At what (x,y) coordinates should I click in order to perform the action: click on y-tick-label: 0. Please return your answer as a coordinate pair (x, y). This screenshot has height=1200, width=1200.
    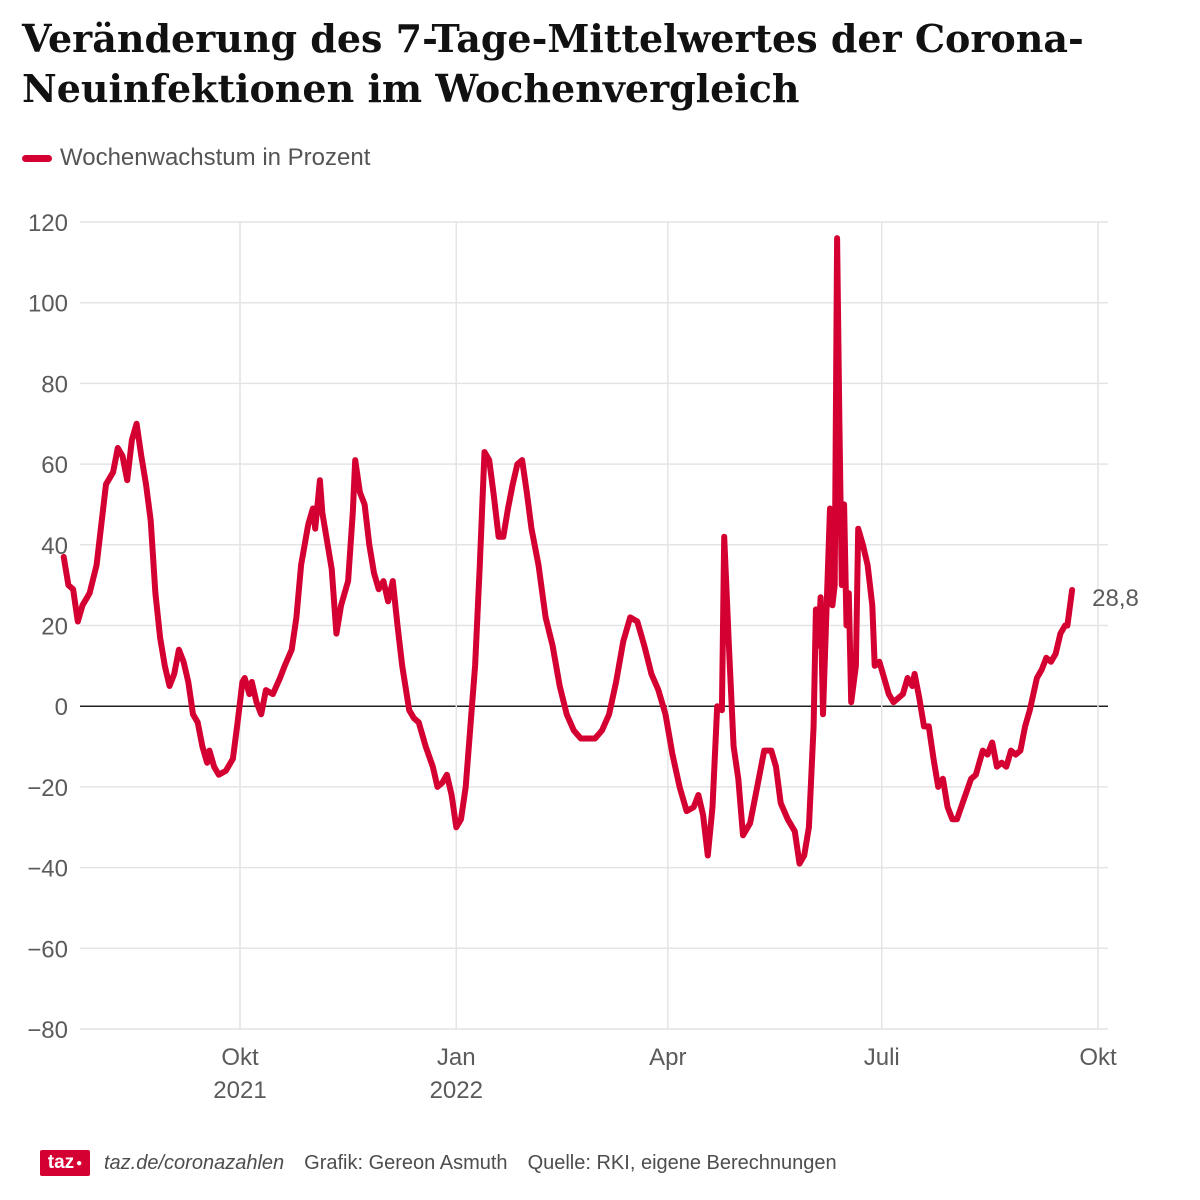
    Looking at the image, I should click on (61, 707).